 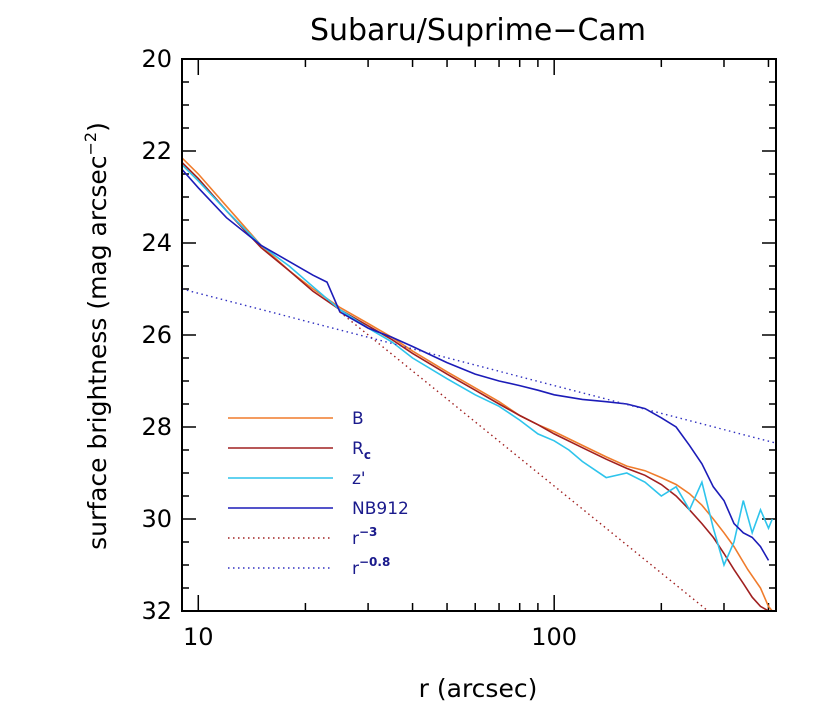 What do you see at coordinates (478, 30) in the screenshot?
I see `chart-title: Subaru/Suprime−Cam` at bounding box center [478, 30].